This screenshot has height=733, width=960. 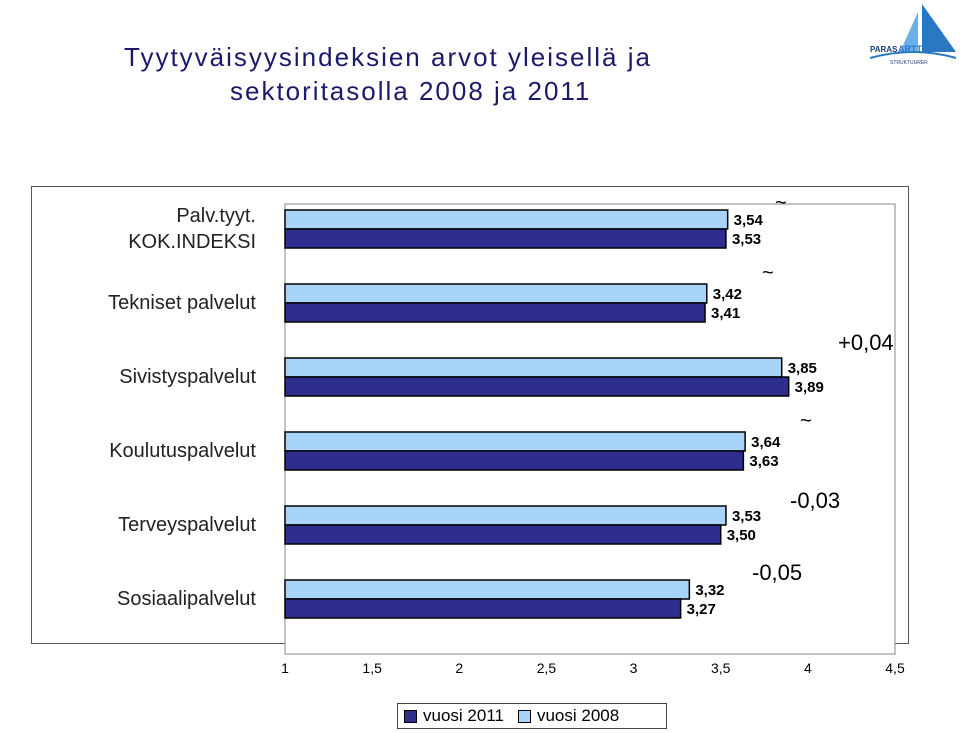 I want to click on data-label-2008-0: 3,54, so click(x=749, y=220).